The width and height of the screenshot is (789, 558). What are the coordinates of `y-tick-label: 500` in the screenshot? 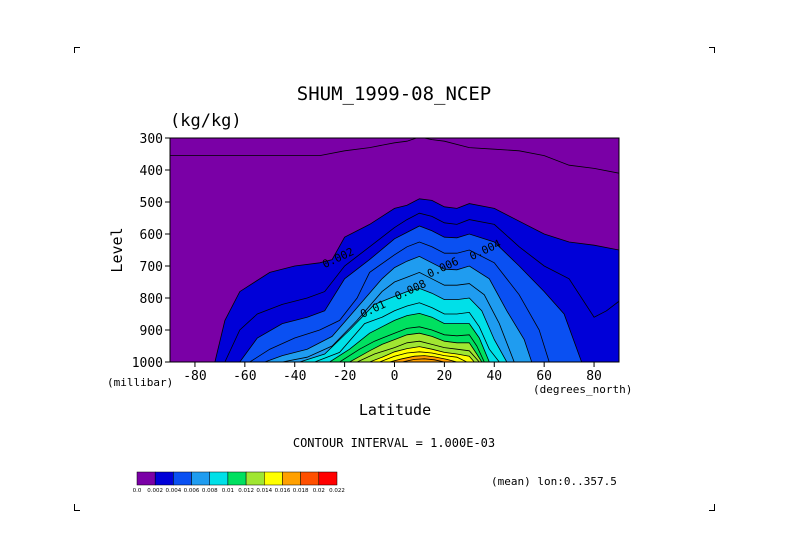 It's located at (151, 203).